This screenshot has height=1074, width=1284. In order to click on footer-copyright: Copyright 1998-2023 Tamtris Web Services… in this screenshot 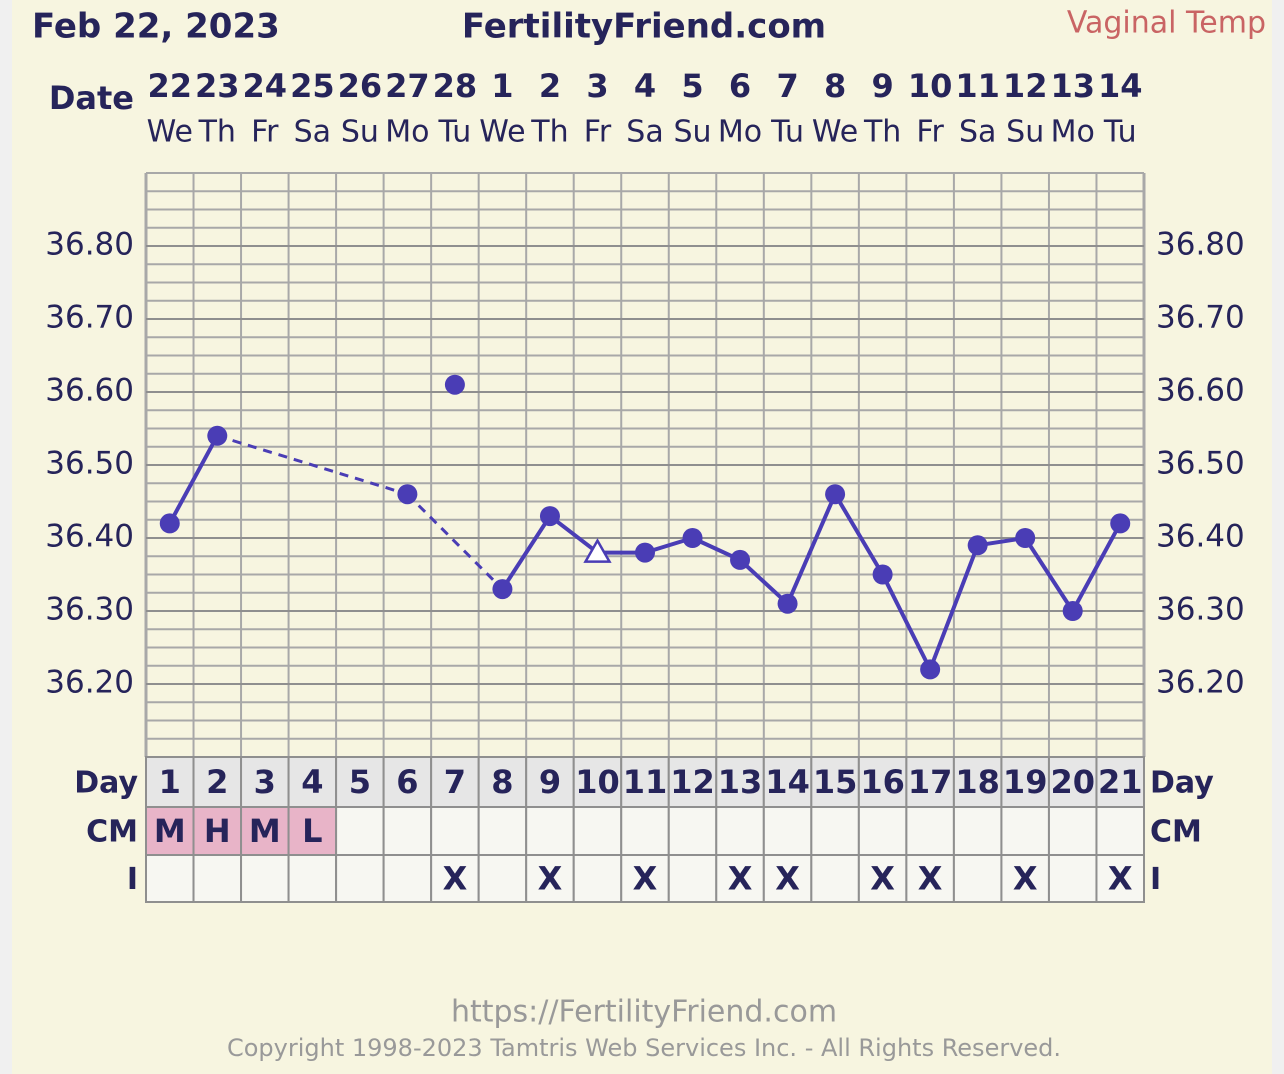, I will do `click(644, 1048)`.